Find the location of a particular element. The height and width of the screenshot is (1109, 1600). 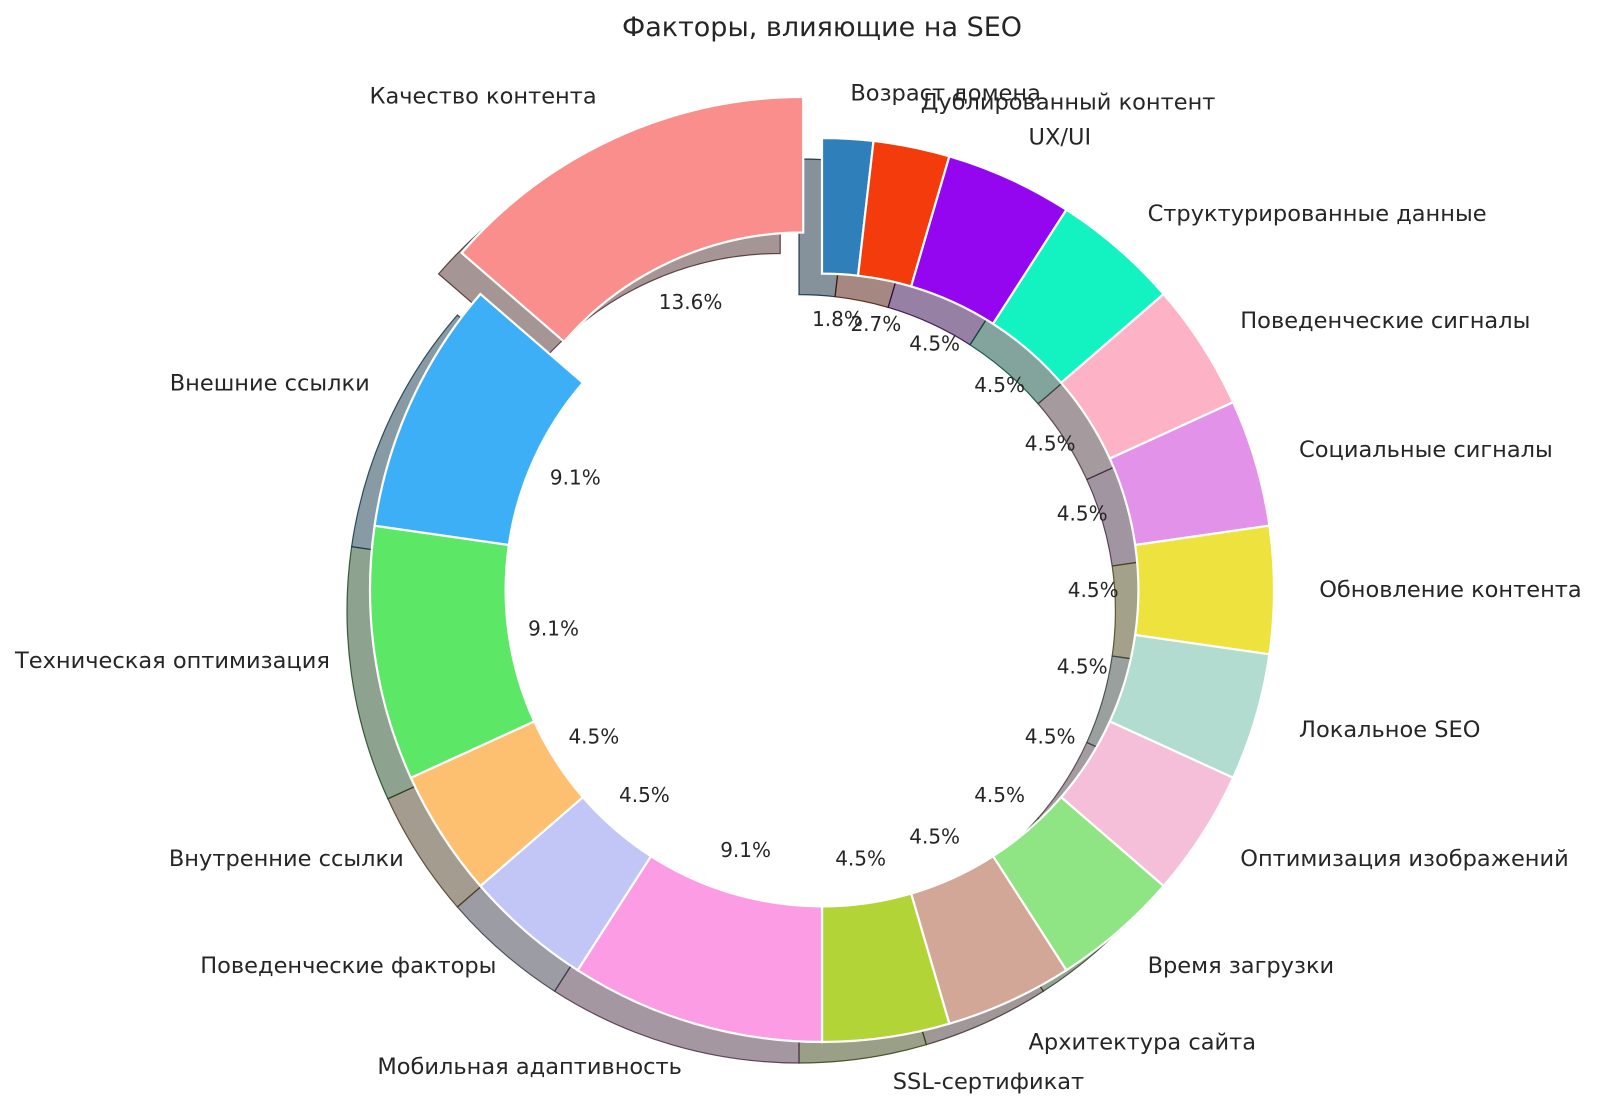

slice-label-5: Социальные сигналы is located at coordinates (1426, 450).